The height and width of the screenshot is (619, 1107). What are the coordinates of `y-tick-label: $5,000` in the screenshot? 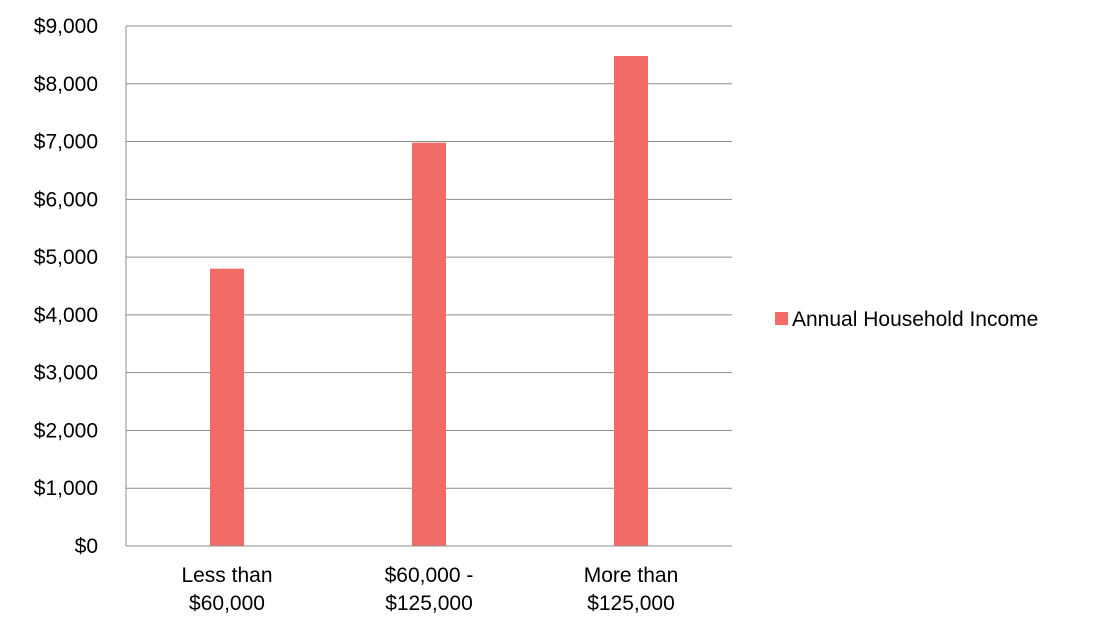 It's located at (66, 257).